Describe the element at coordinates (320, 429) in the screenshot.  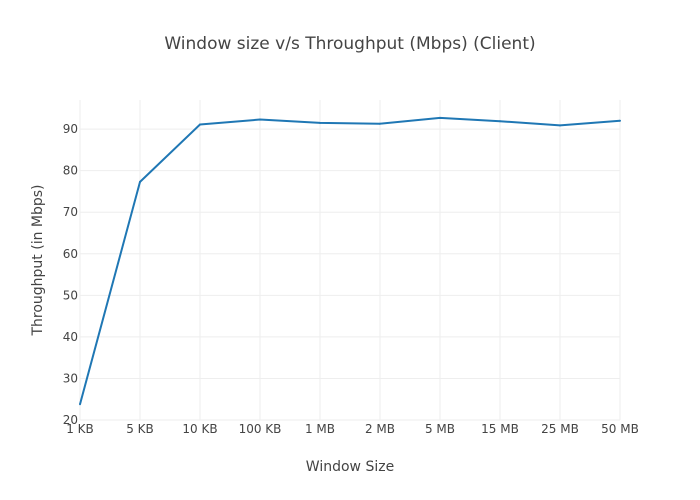
I see `x-tick-label: 1 MB` at that location.